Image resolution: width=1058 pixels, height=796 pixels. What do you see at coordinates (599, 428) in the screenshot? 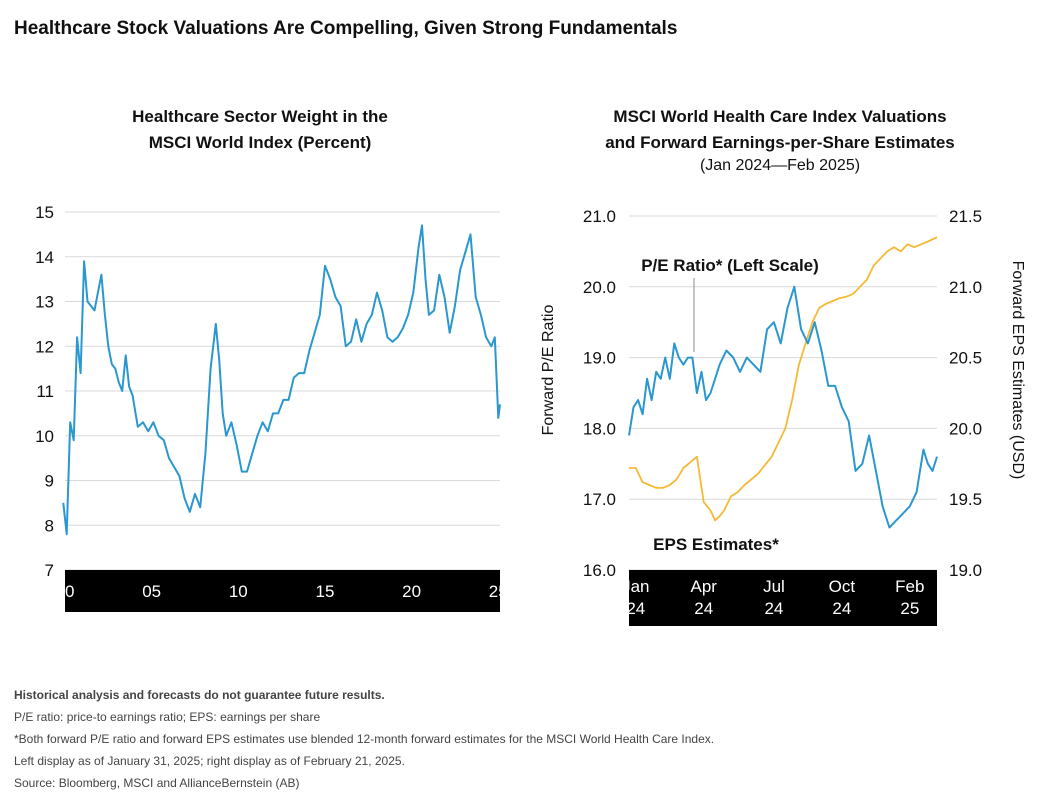
I see `right-chart-left-y-tick-label: 18.0` at bounding box center [599, 428].